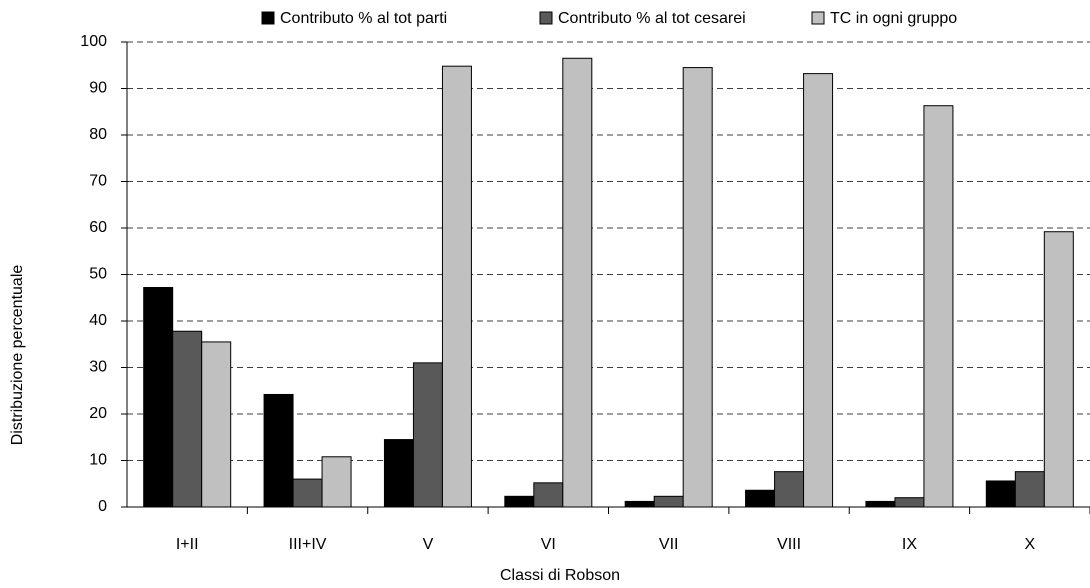 This screenshot has width=1090, height=588. What do you see at coordinates (93, 41) in the screenshot?
I see `y-tick-label: 100` at bounding box center [93, 41].